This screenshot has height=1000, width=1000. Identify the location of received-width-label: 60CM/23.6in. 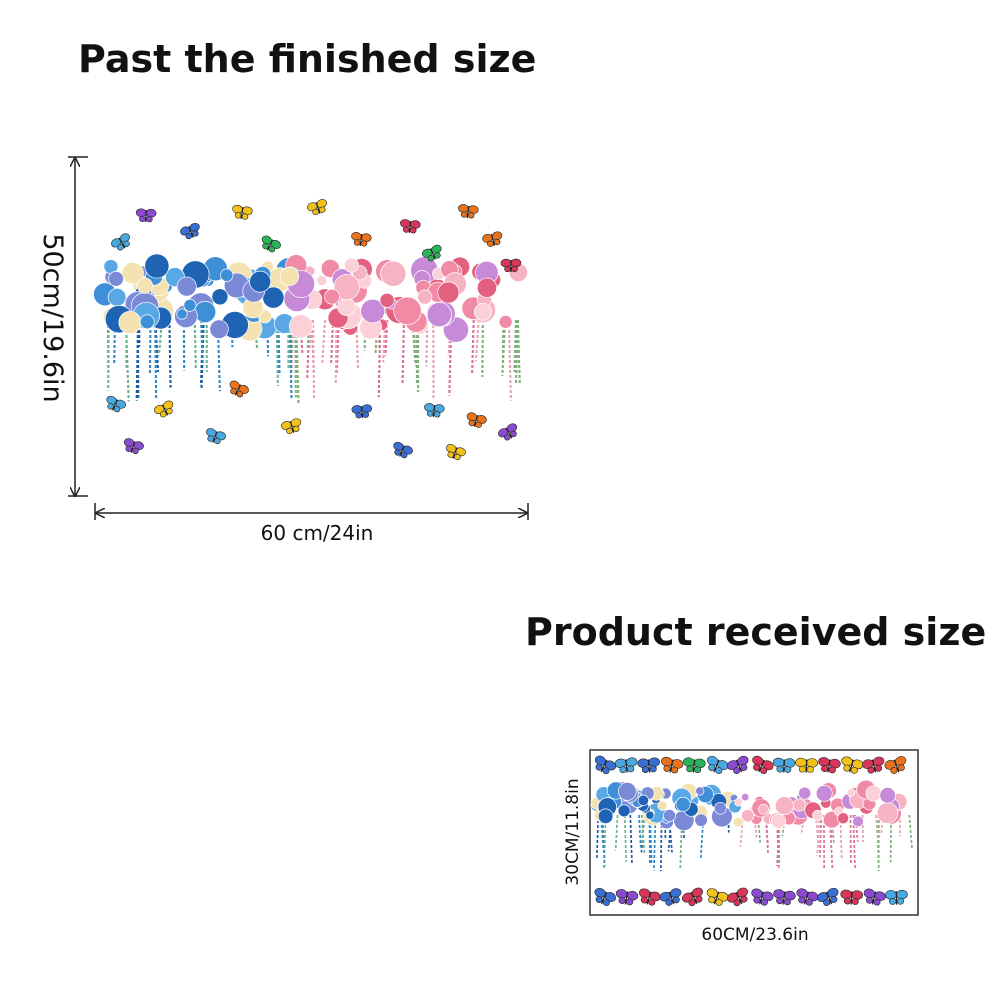
(754, 935).